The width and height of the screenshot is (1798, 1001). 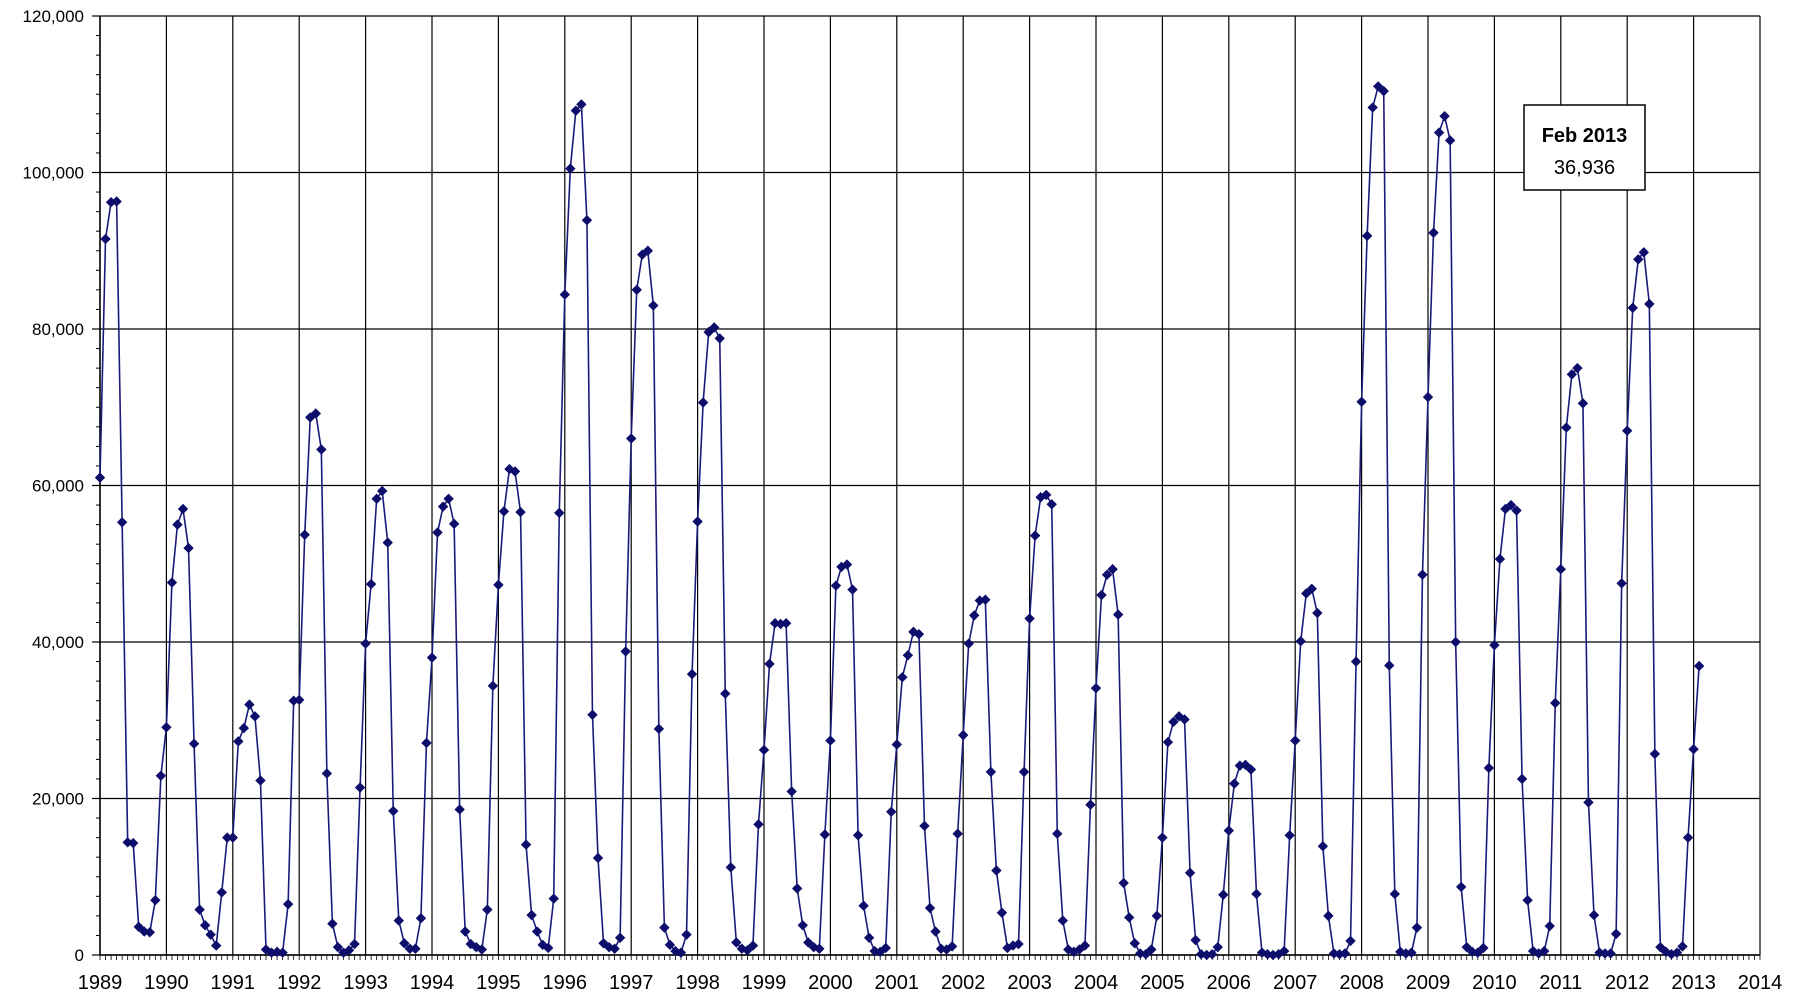 What do you see at coordinates (1361, 983) in the screenshot?
I see `x-tick-label: 2008` at bounding box center [1361, 983].